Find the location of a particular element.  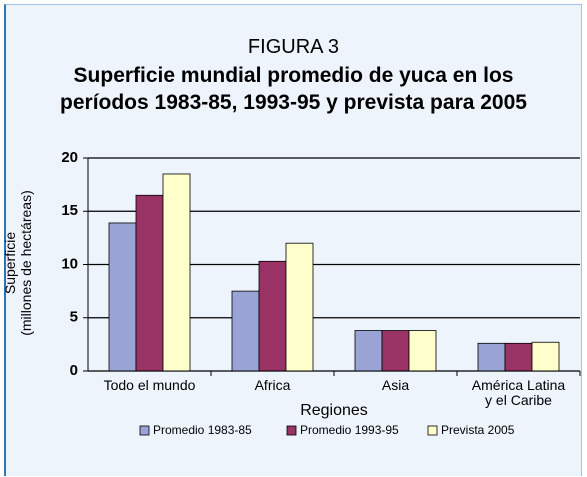

legend-label: Promedio 1983-85 is located at coordinates (202, 430).